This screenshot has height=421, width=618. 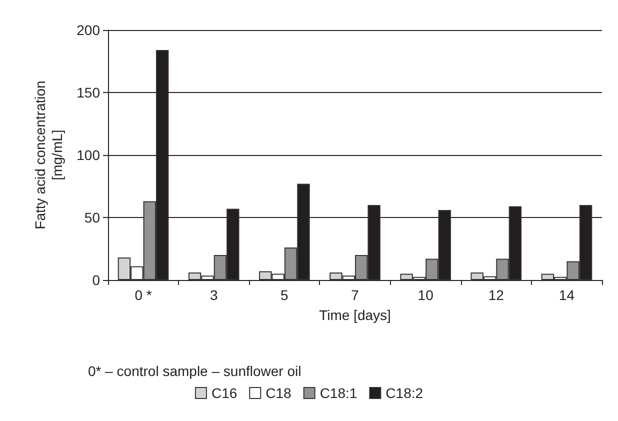 I want to click on y-tick-label: 200, so click(x=88, y=30).